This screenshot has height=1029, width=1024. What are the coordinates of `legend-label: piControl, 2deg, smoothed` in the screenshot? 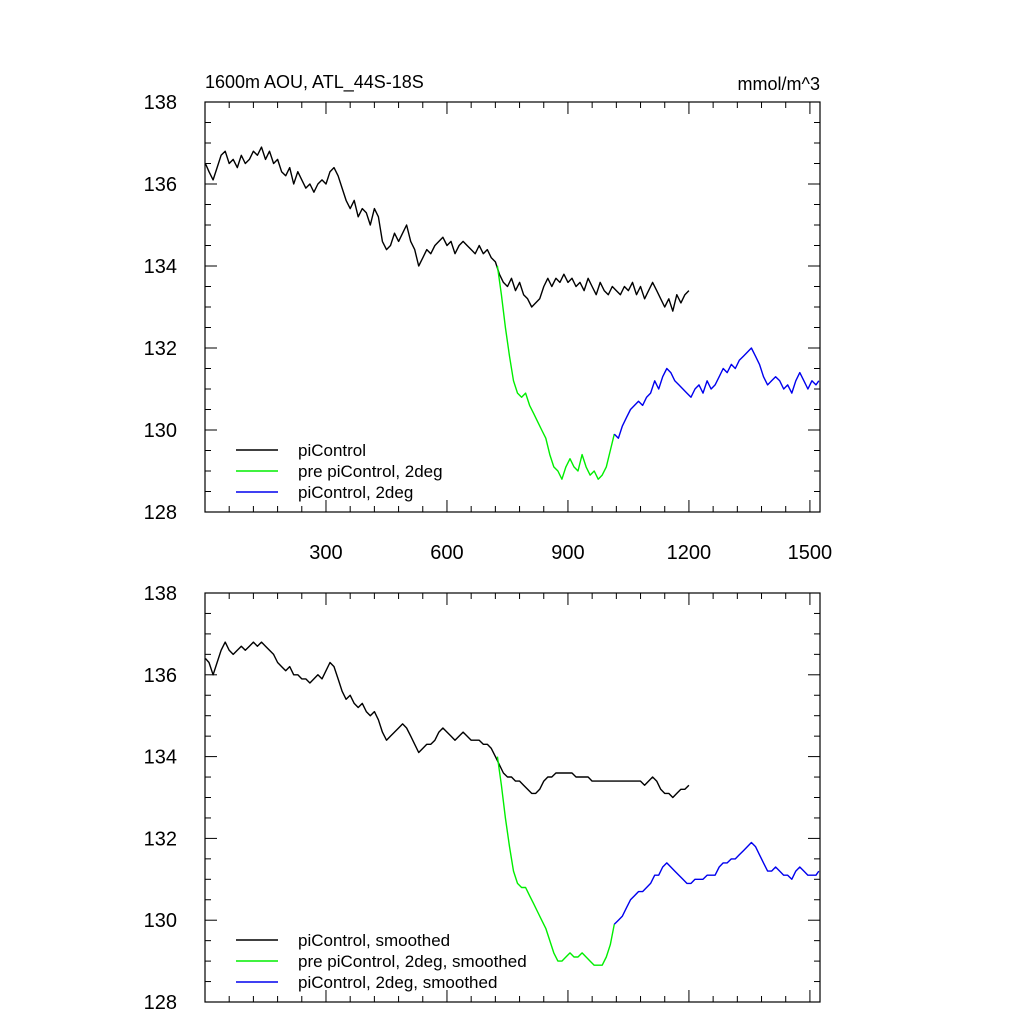 It's located at (397, 982).